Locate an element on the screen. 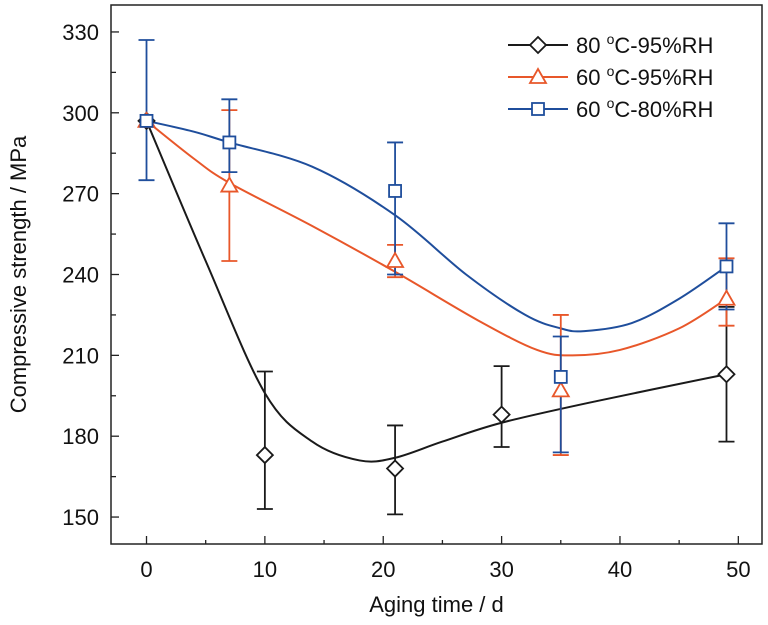 Image resolution: width=768 pixels, height=625 pixels. x-tick-label: 30 is located at coordinates (501, 569).